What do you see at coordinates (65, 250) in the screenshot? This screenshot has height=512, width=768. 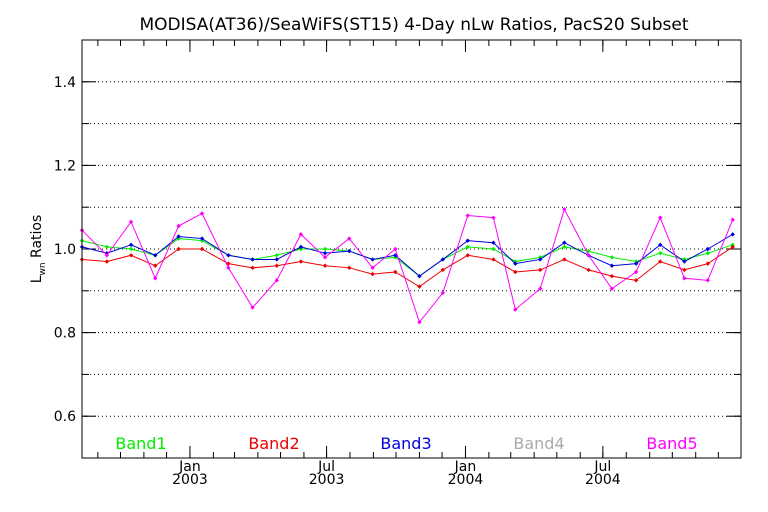 I see `y-tick-label: 1.0` at bounding box center [65, 250].